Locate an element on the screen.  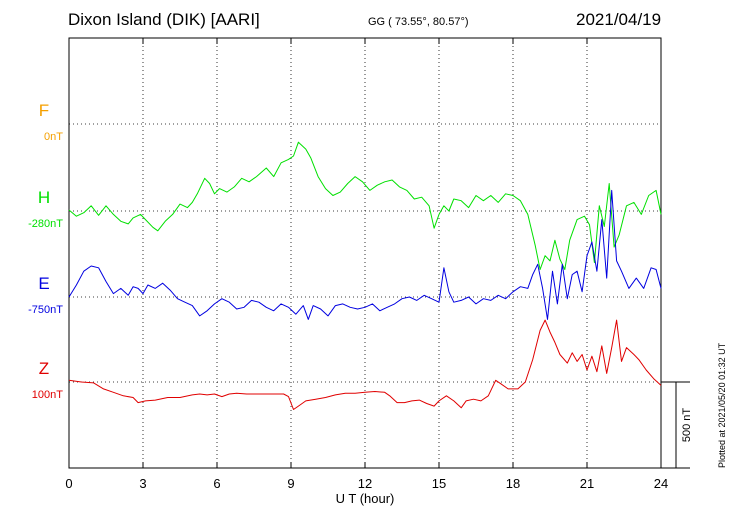
series-name-H: H is located at coordinates (44, 197).